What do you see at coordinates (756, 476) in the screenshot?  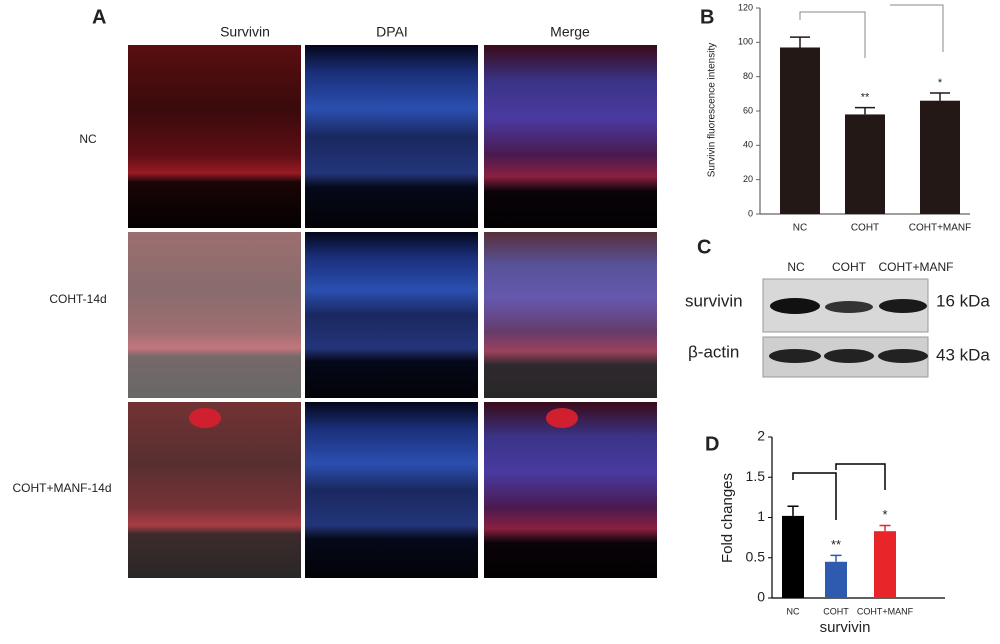 I see `y-tick-label: 1.5` at bounding box center [756, 476].